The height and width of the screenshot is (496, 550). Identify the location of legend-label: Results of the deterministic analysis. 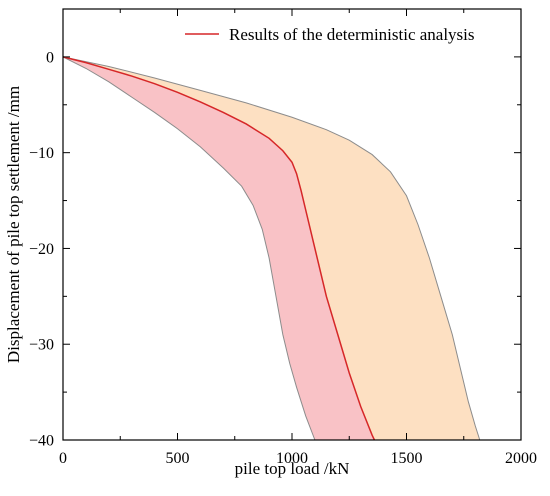
(352, 34).